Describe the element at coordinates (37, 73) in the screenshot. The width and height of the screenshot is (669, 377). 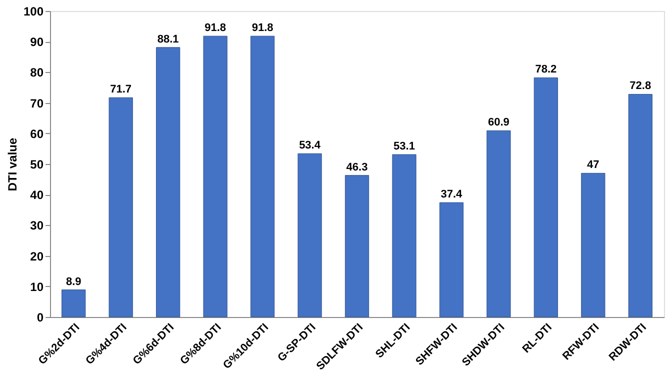
I see `y-tick-label: 80` at that location.